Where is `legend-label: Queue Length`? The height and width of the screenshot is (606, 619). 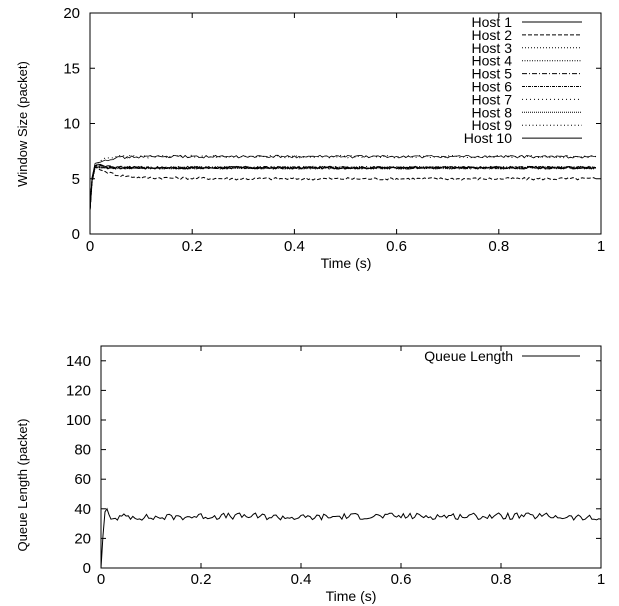
legend-label: Queue Length is located at coordinates (468, 356).